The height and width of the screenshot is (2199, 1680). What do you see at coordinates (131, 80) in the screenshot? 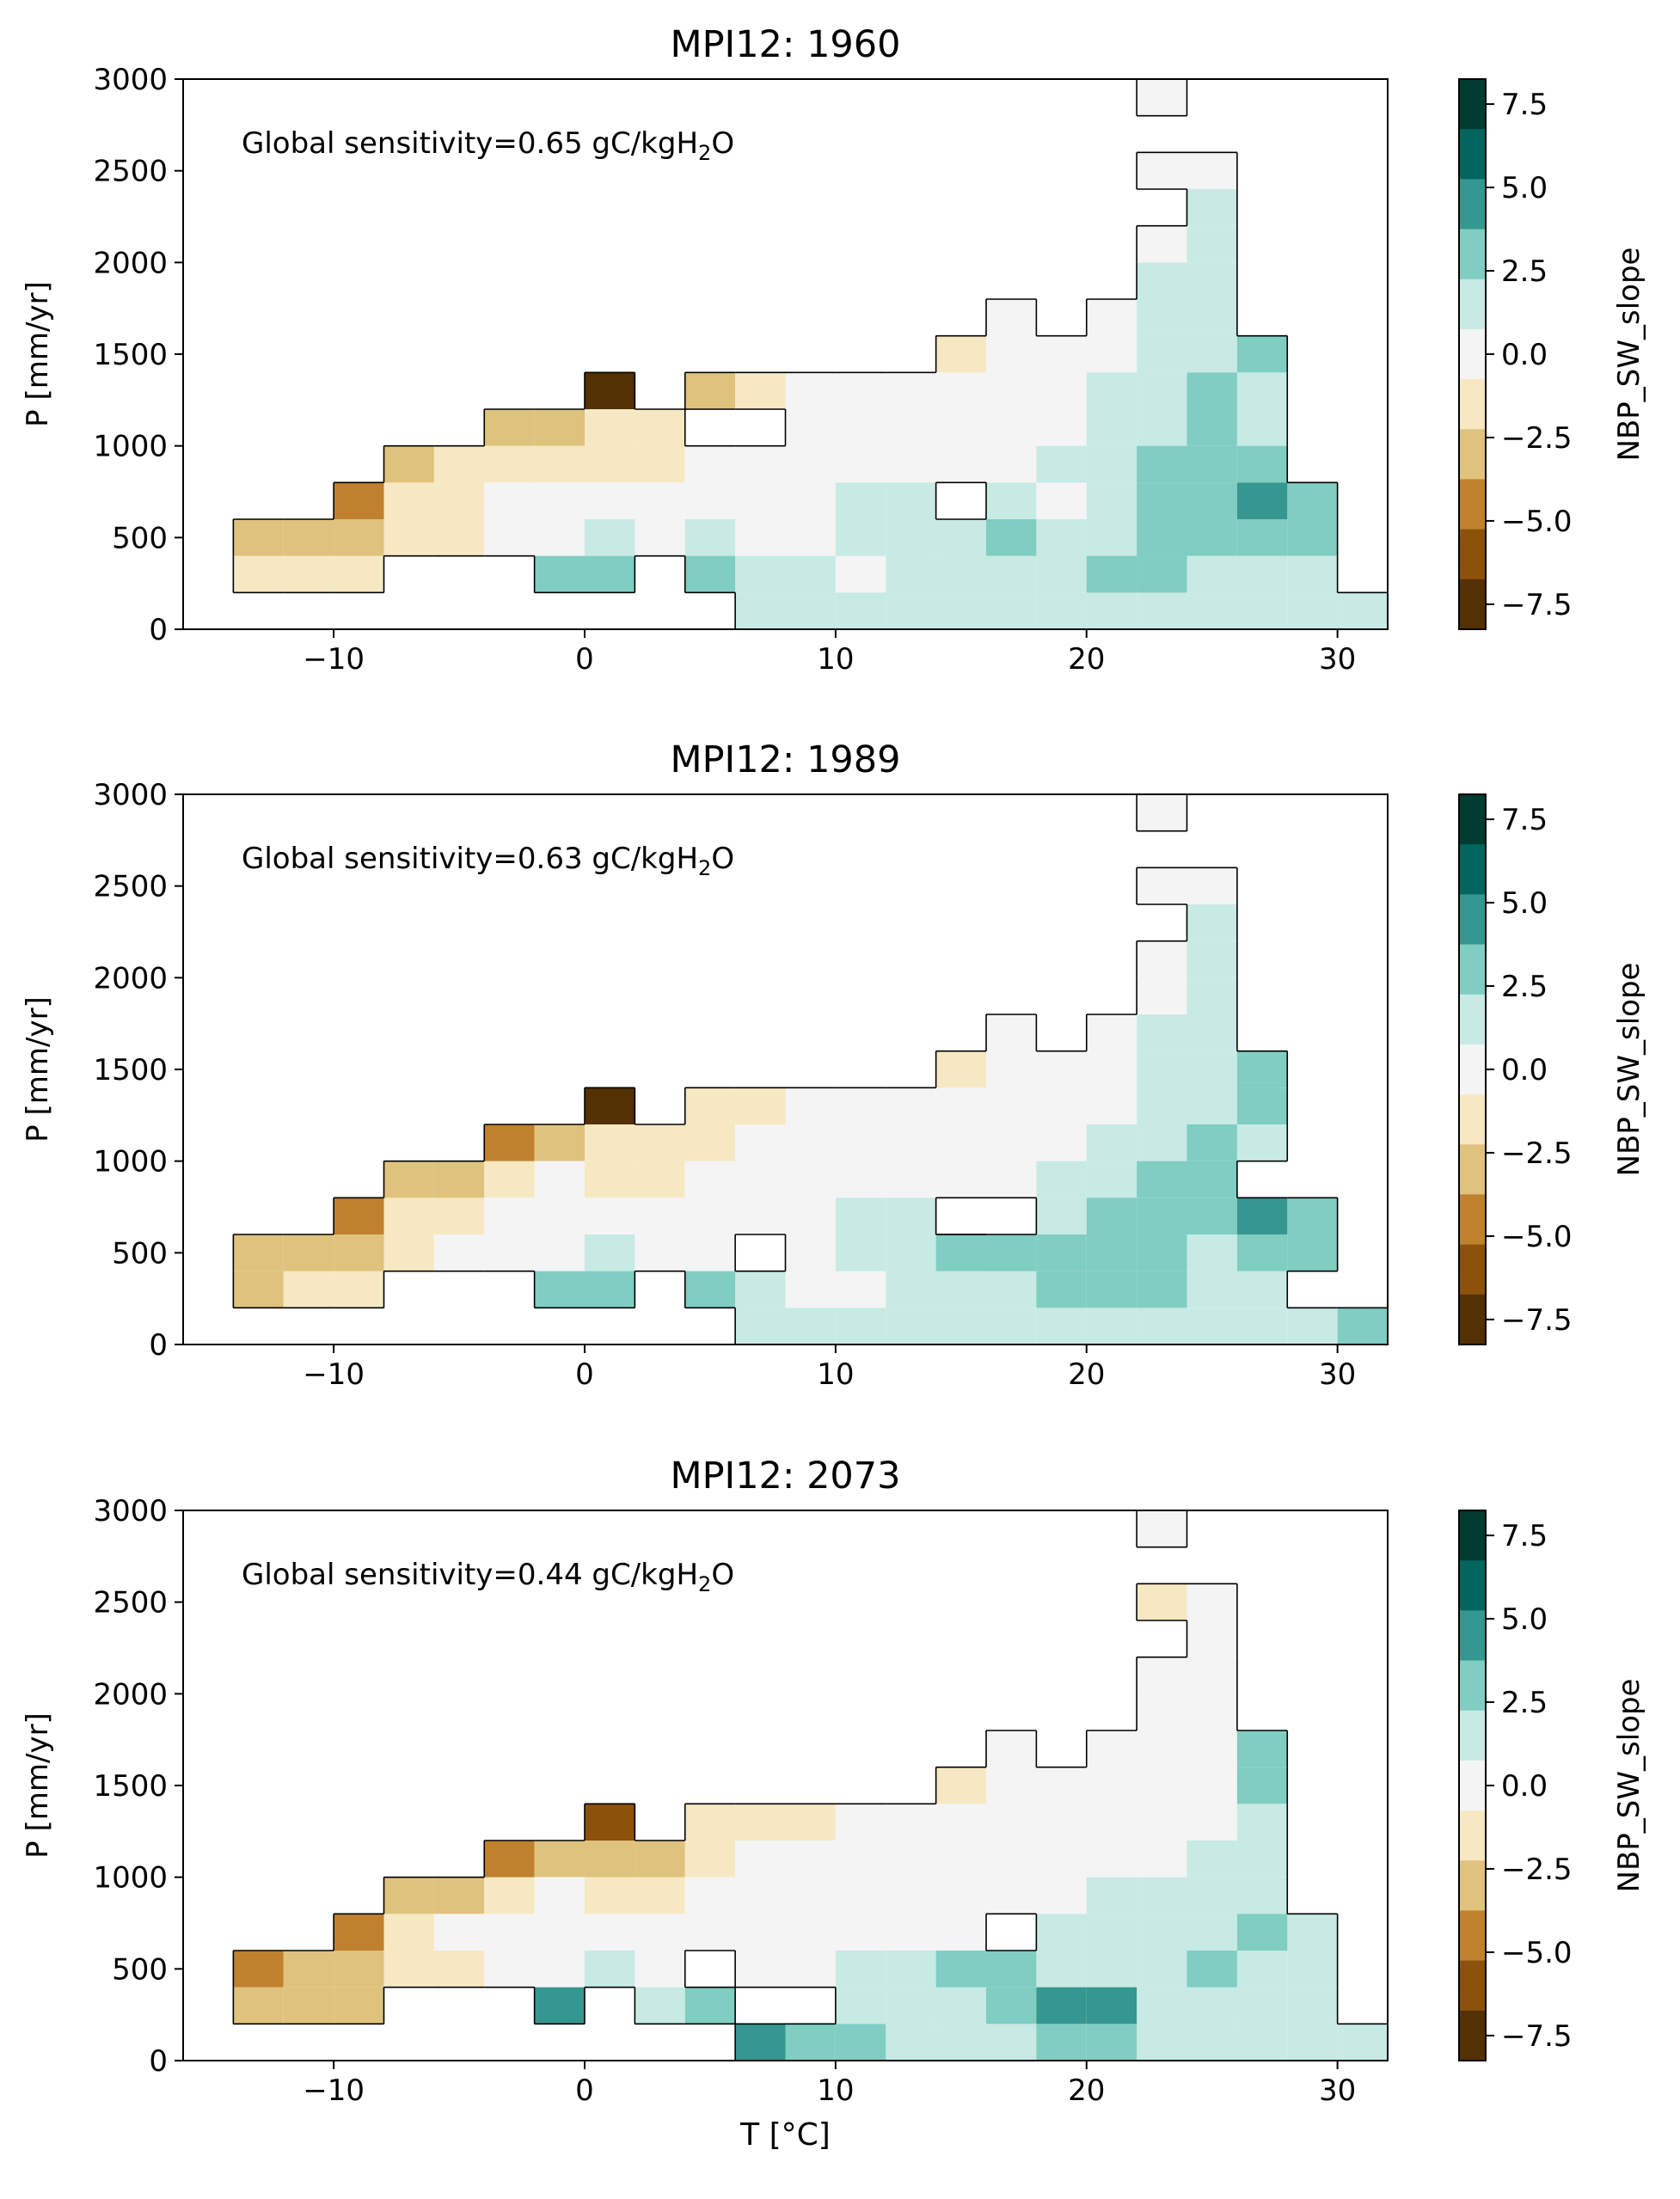
I see `y-tick-label: 3000` at bounding box center [131, 80].